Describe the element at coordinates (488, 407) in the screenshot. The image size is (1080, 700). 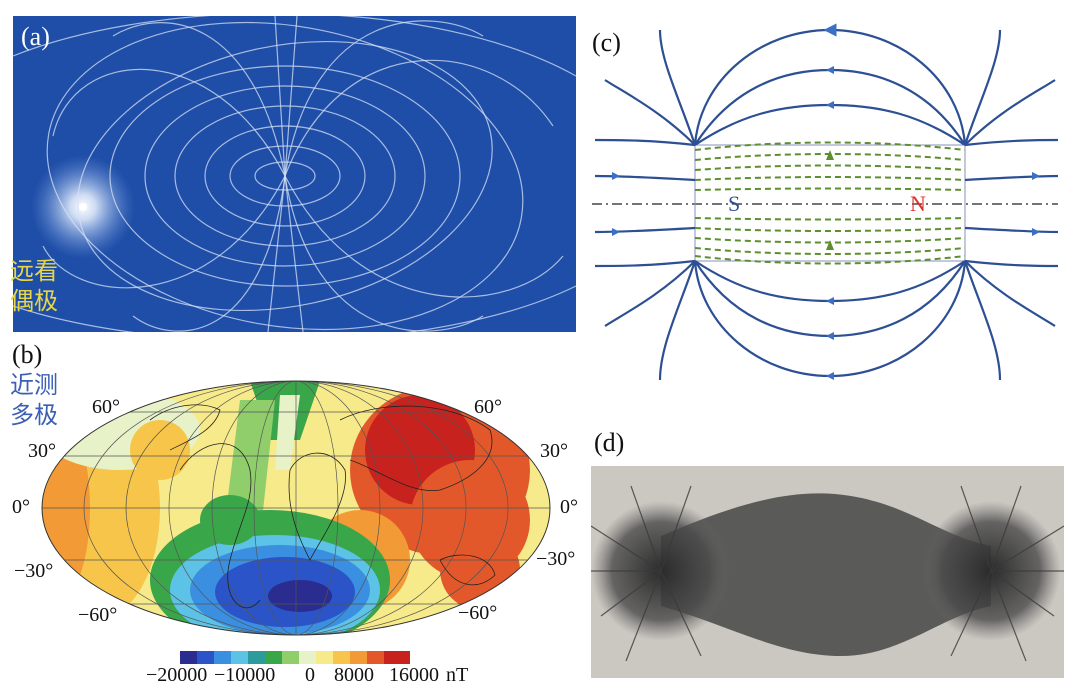
I see `lat-right-60: 60°` at that location.